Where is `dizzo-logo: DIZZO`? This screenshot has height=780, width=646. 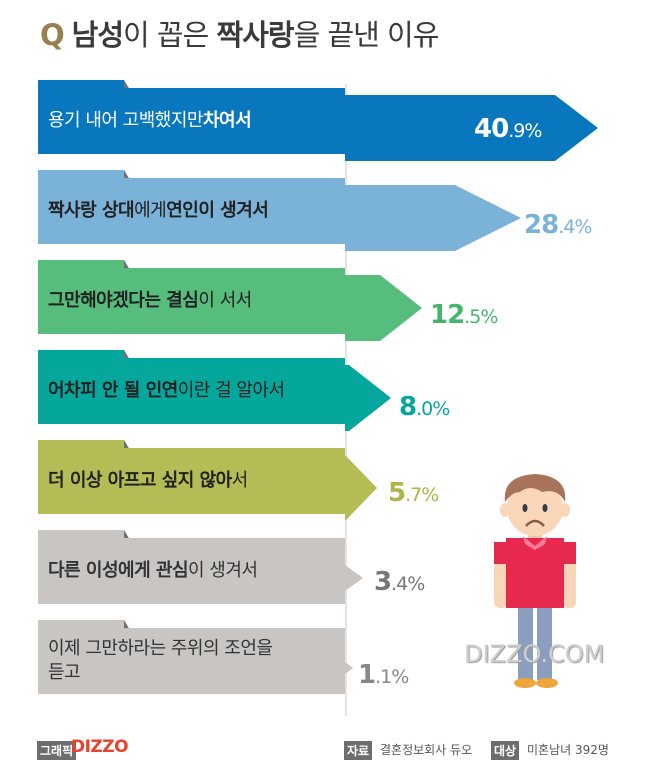
dizzo-logo: DIZZO is located at coordinates (100, 747).